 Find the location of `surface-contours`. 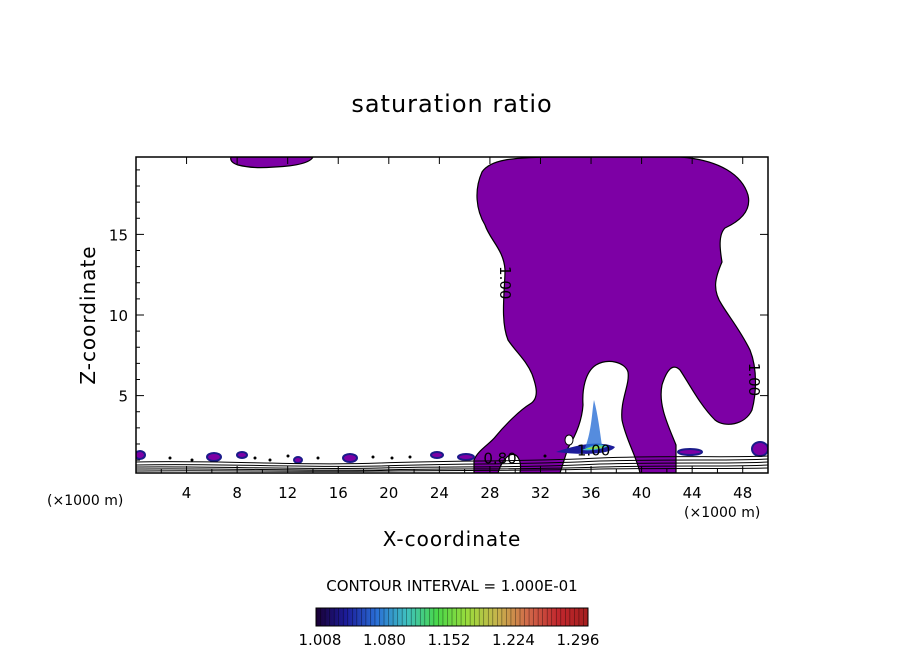

surface-contours is located at coordinates (452, 463).